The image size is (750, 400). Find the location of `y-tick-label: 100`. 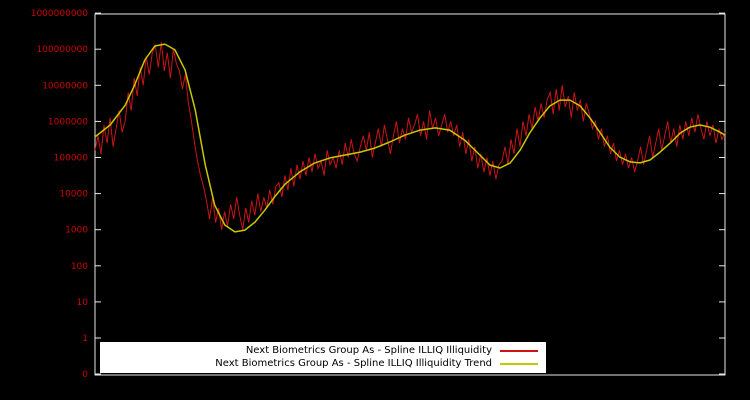

y-tick-label: 100 is located at coordinates (79, 267).